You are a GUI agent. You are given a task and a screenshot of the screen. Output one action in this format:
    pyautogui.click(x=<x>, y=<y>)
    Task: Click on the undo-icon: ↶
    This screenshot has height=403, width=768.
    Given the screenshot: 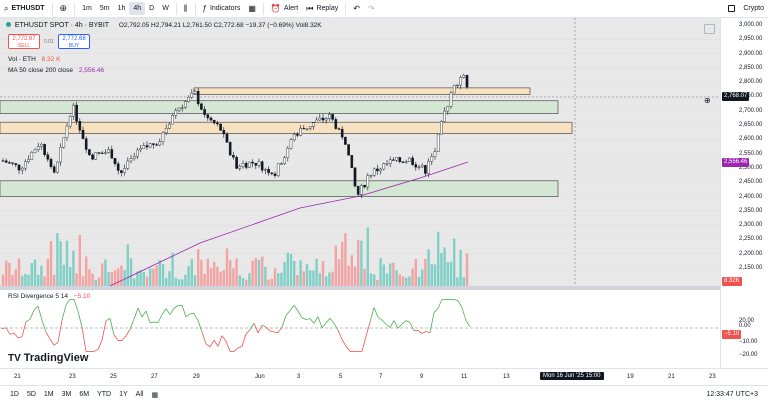 What is the action you would take?
    pyautogui.click(x=356, y=8)
    